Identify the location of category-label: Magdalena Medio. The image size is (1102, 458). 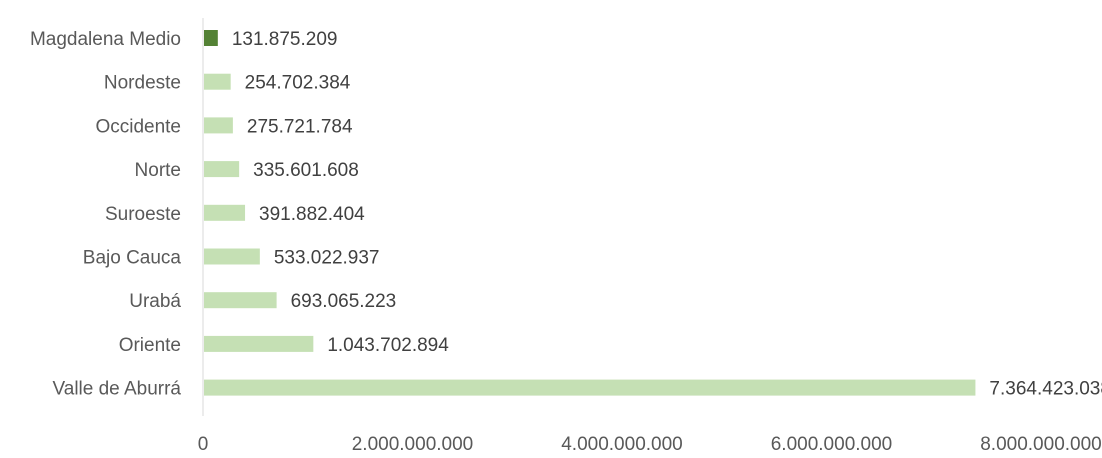
(105, 39).